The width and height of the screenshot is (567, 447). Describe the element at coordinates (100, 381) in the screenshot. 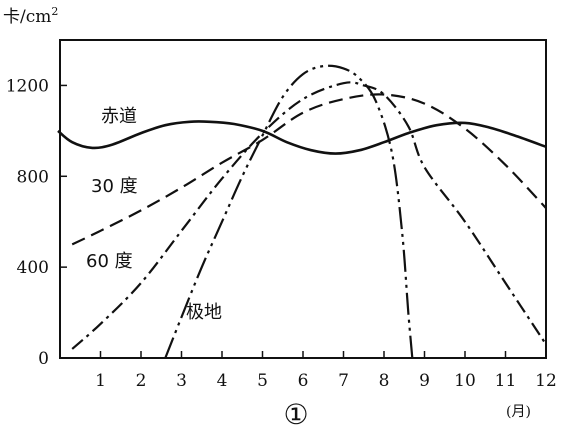

I see `x-tick-label: 1` at that location.